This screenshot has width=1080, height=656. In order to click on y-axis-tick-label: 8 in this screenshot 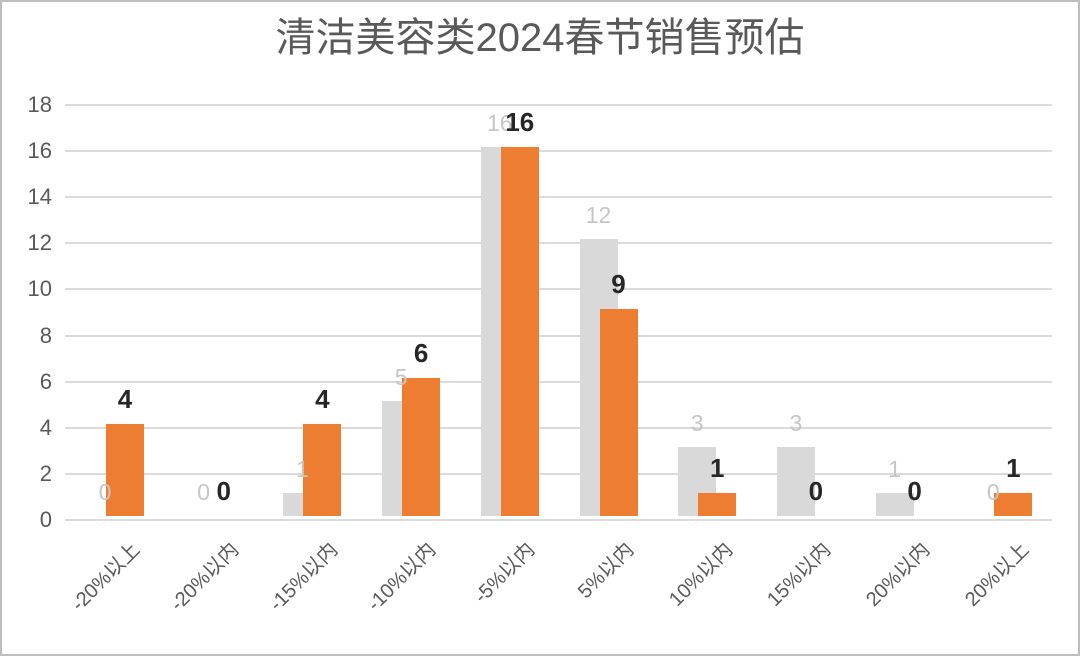, I will do `click(45, 335)`.